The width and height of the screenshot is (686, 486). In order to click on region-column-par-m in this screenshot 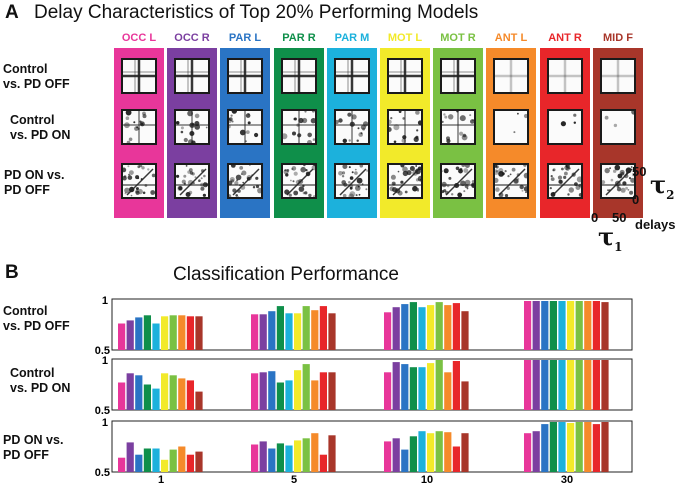, I will do `click(352, 133)`.